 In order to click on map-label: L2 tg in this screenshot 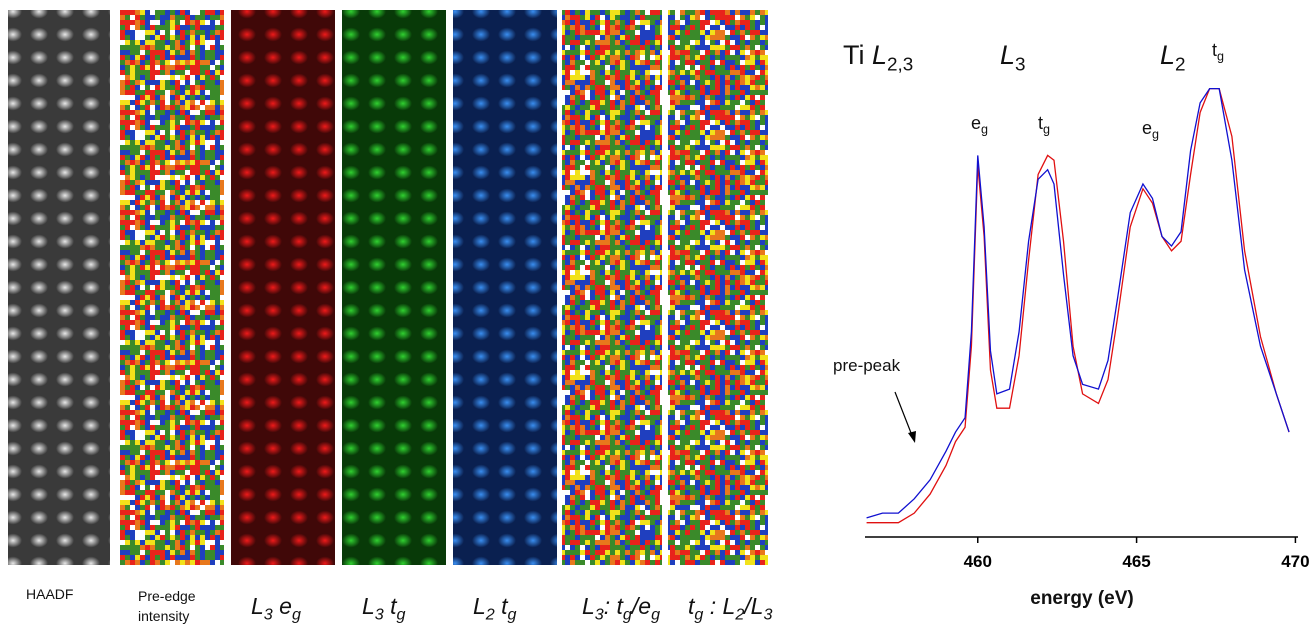, I will do `click(494, 609)`.